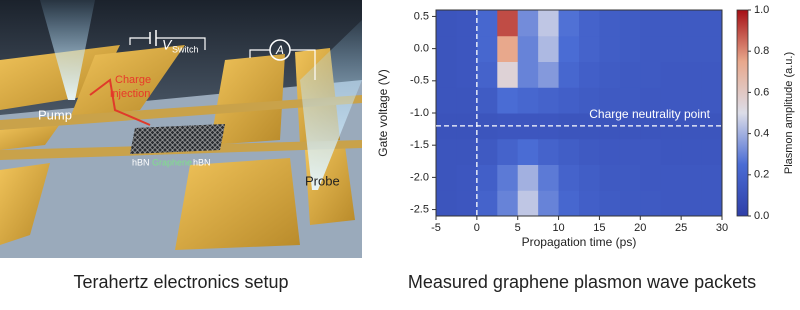 The image size is (800, 310). What do you see at coordinates (761, 175) in the screenshot?
I see `colorbar-tick-label: 0.2` at bounding box center [761, 175].